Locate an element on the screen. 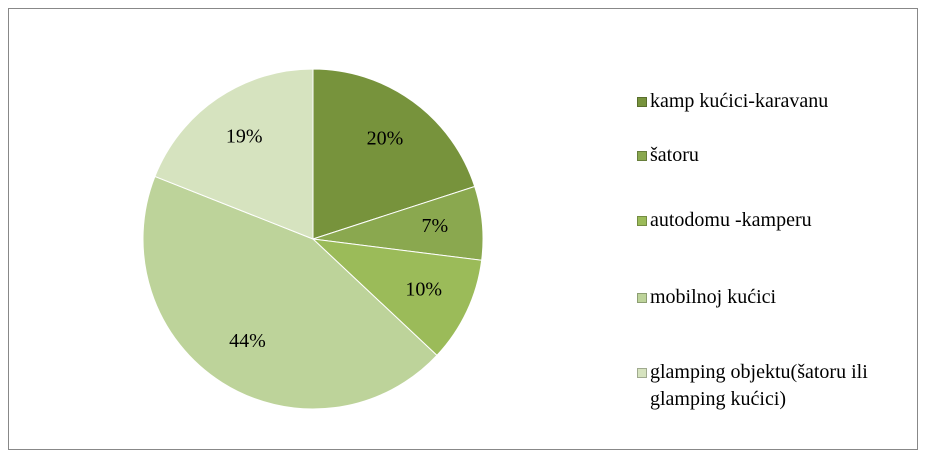  data-label: 19% is located at coordinates (244, 136).